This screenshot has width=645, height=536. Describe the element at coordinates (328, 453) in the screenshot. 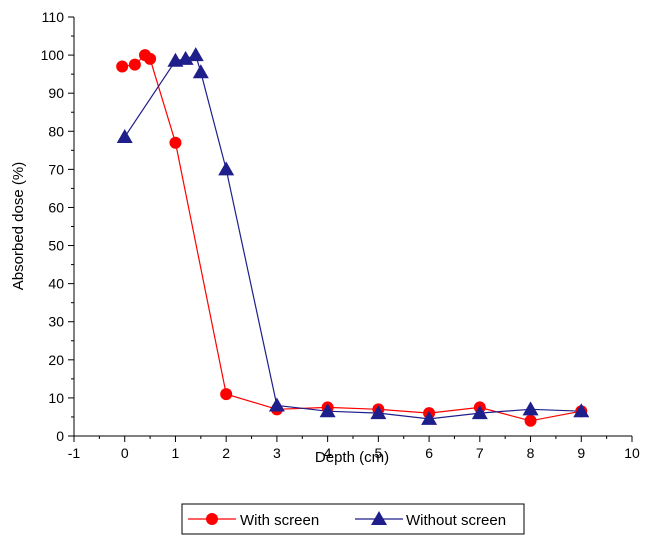

I see `x-tick-label: 4` at that location.